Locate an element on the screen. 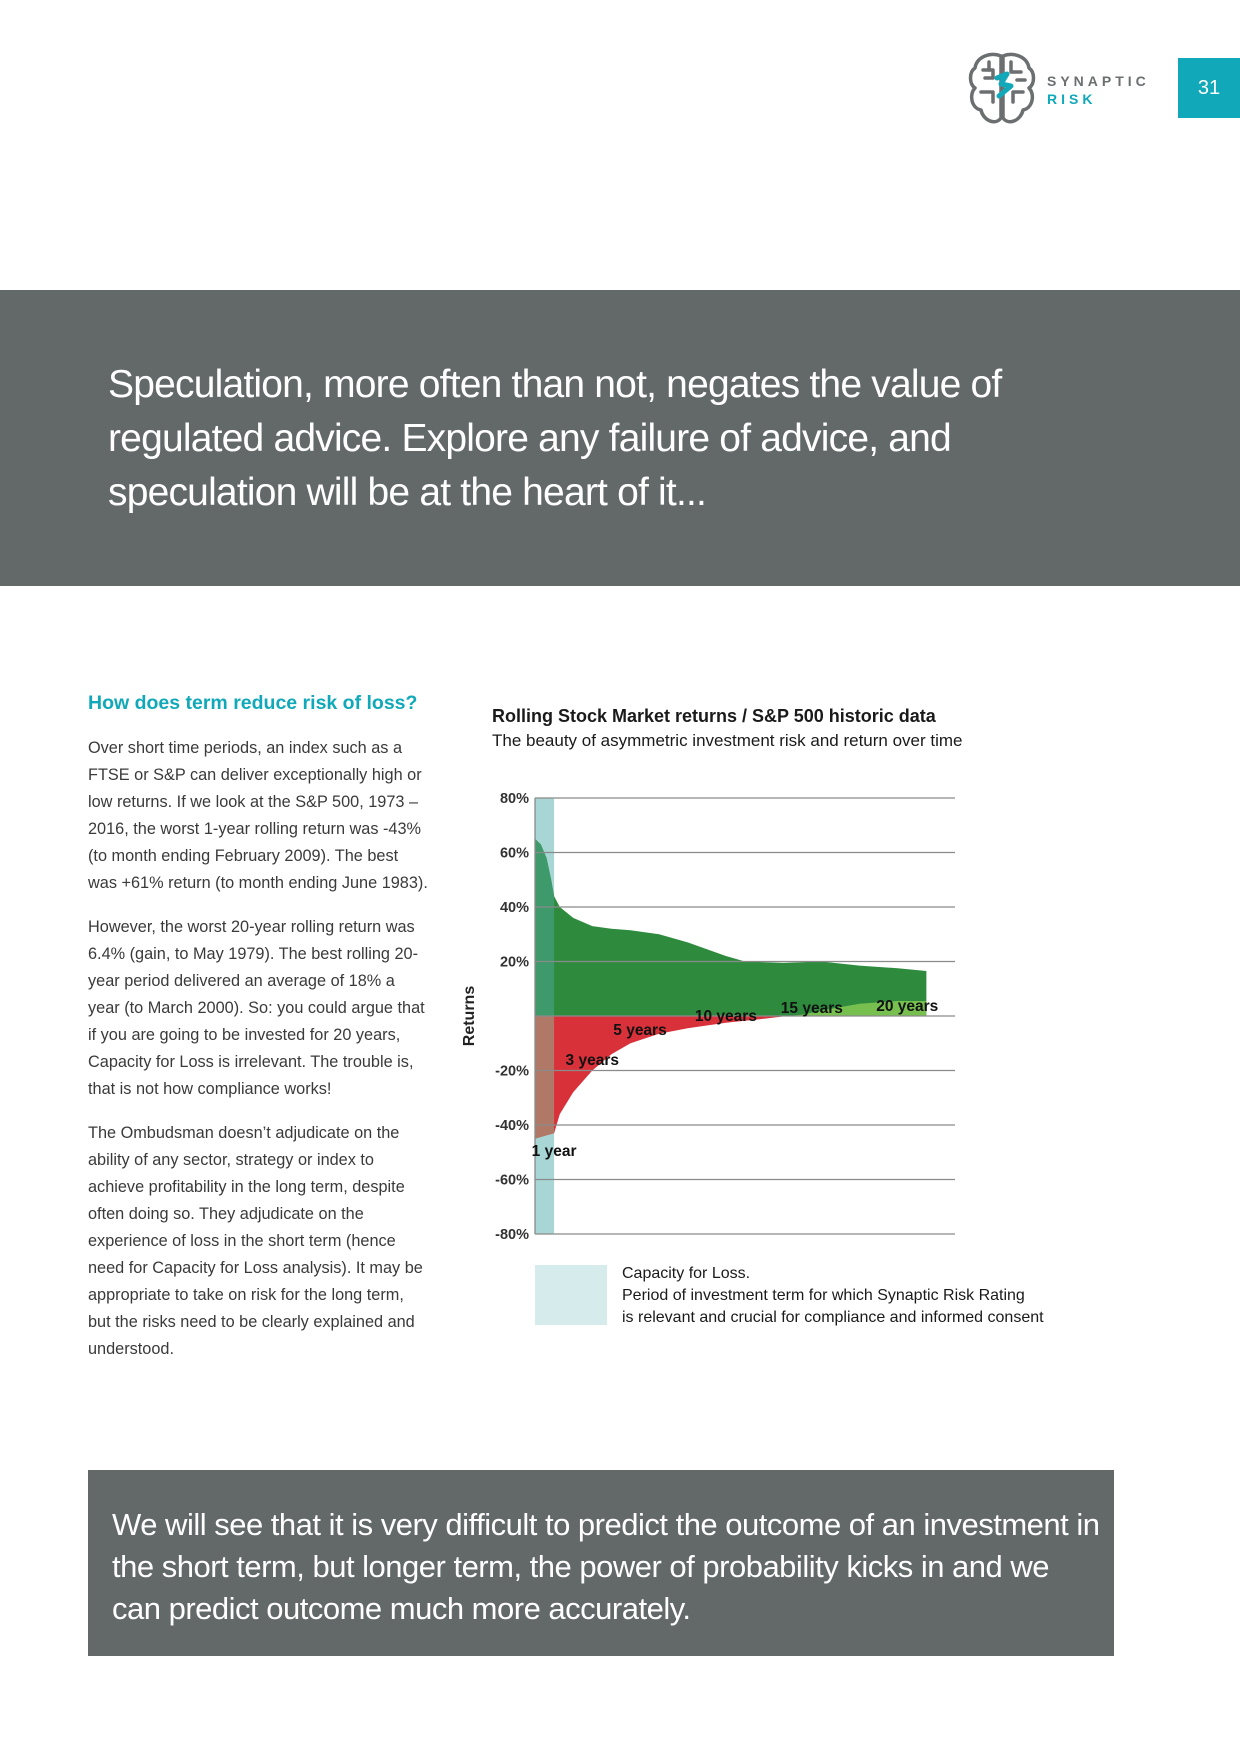 Image resolution: width=1240 pixels, height=1753 pixels. best-return-area is located at coordinates (731, 927).